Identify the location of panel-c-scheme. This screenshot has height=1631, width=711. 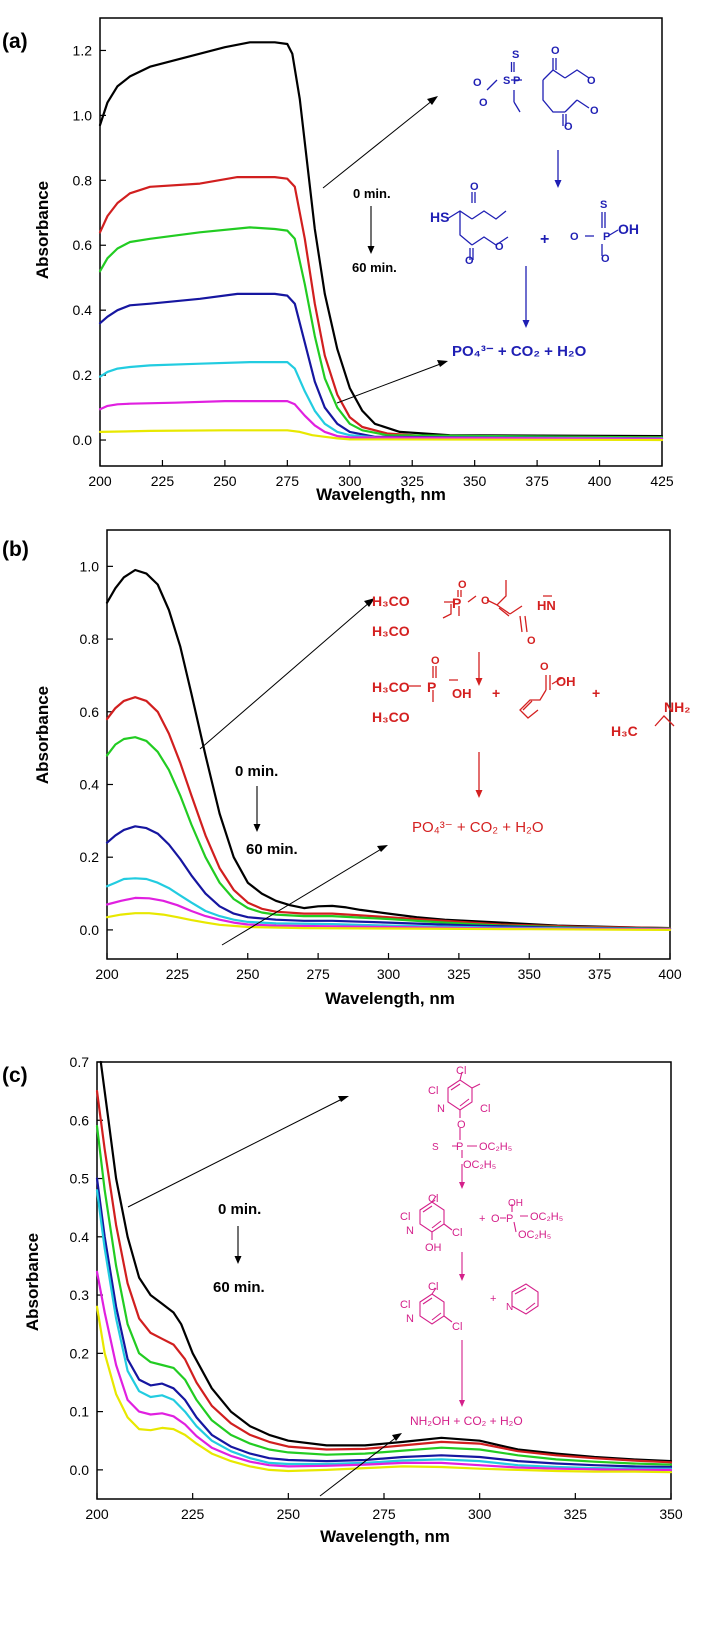
(479, 1236).